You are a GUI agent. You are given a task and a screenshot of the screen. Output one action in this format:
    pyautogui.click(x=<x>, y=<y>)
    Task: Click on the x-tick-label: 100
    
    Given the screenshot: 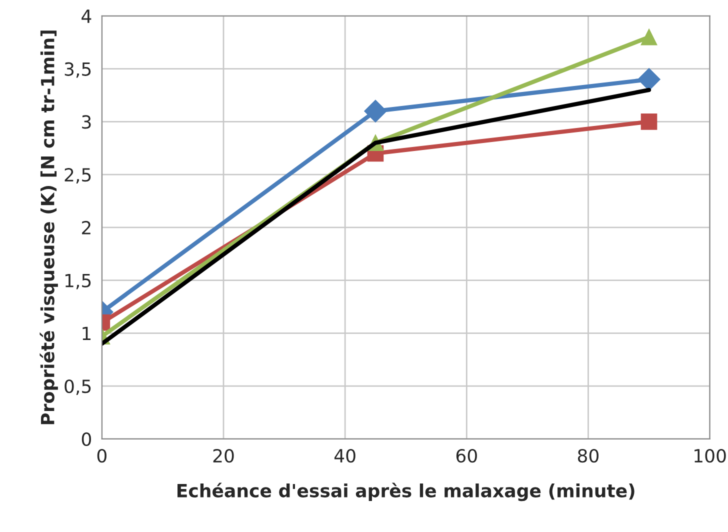 What is the action you would take?
    pyautogui.click(x=710, y=455)
    